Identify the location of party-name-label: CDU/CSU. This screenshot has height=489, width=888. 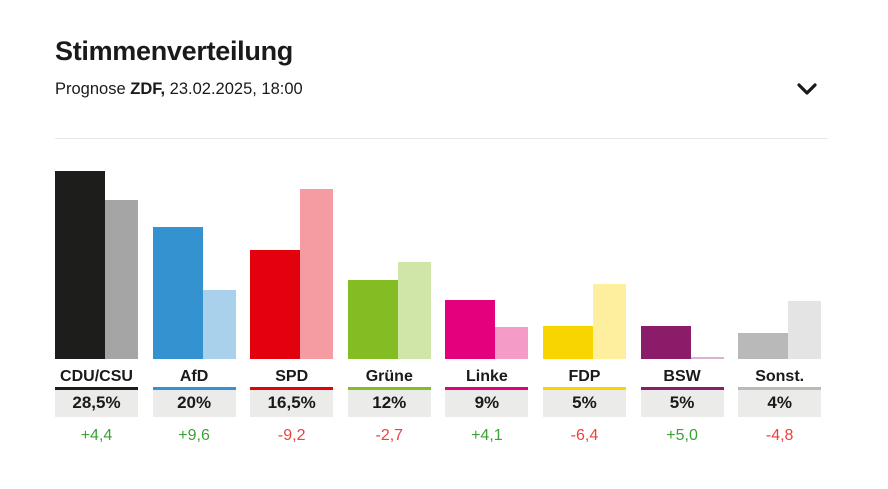
(96, 376).